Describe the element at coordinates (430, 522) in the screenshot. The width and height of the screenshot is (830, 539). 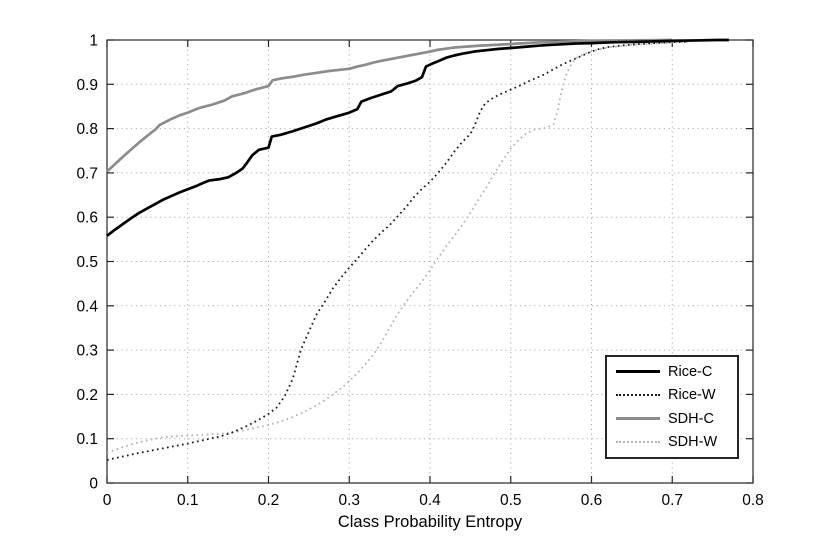
I see `x-axis-label: Class Probability Entropy` at that location.